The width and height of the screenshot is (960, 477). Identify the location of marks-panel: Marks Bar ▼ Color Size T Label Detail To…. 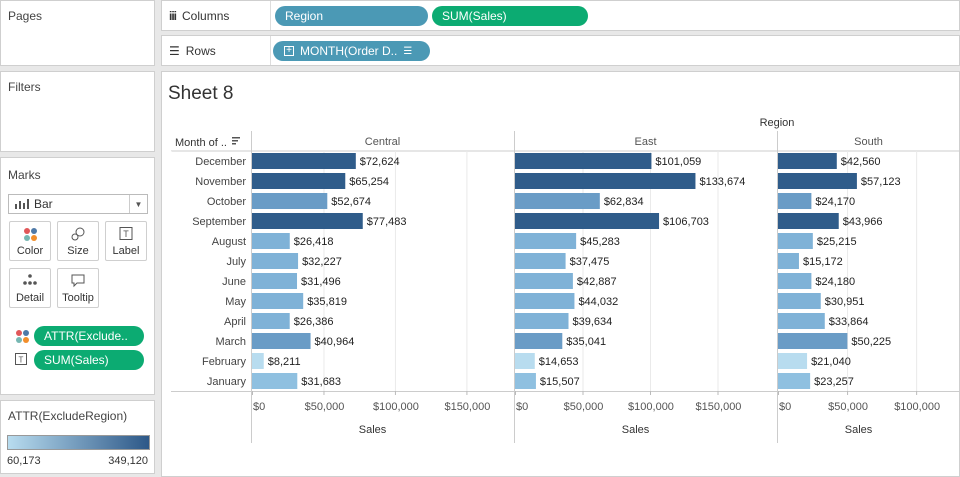
(77, 276).